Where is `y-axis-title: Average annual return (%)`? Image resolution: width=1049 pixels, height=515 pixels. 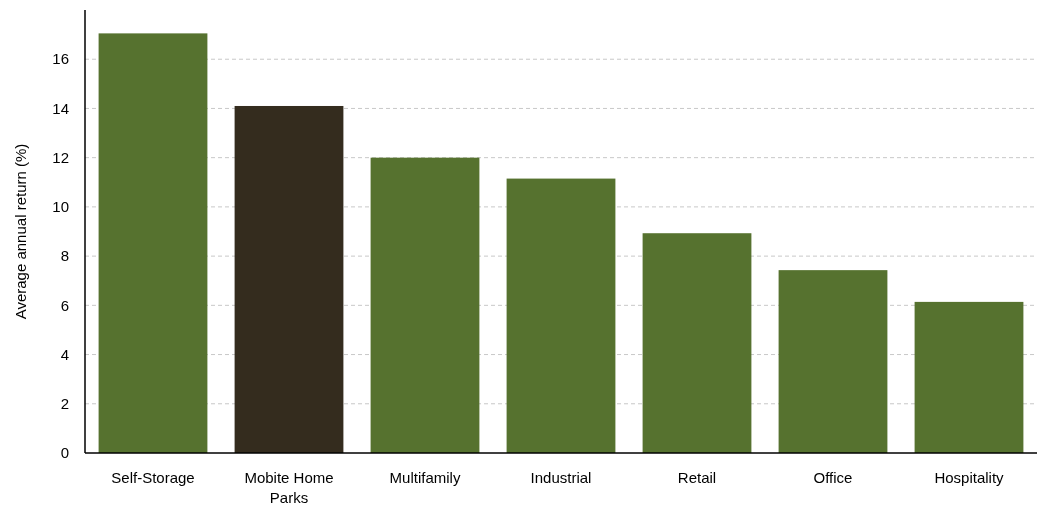 y-axis-title: Average annual return (%) is located at coordinates (20, 231).